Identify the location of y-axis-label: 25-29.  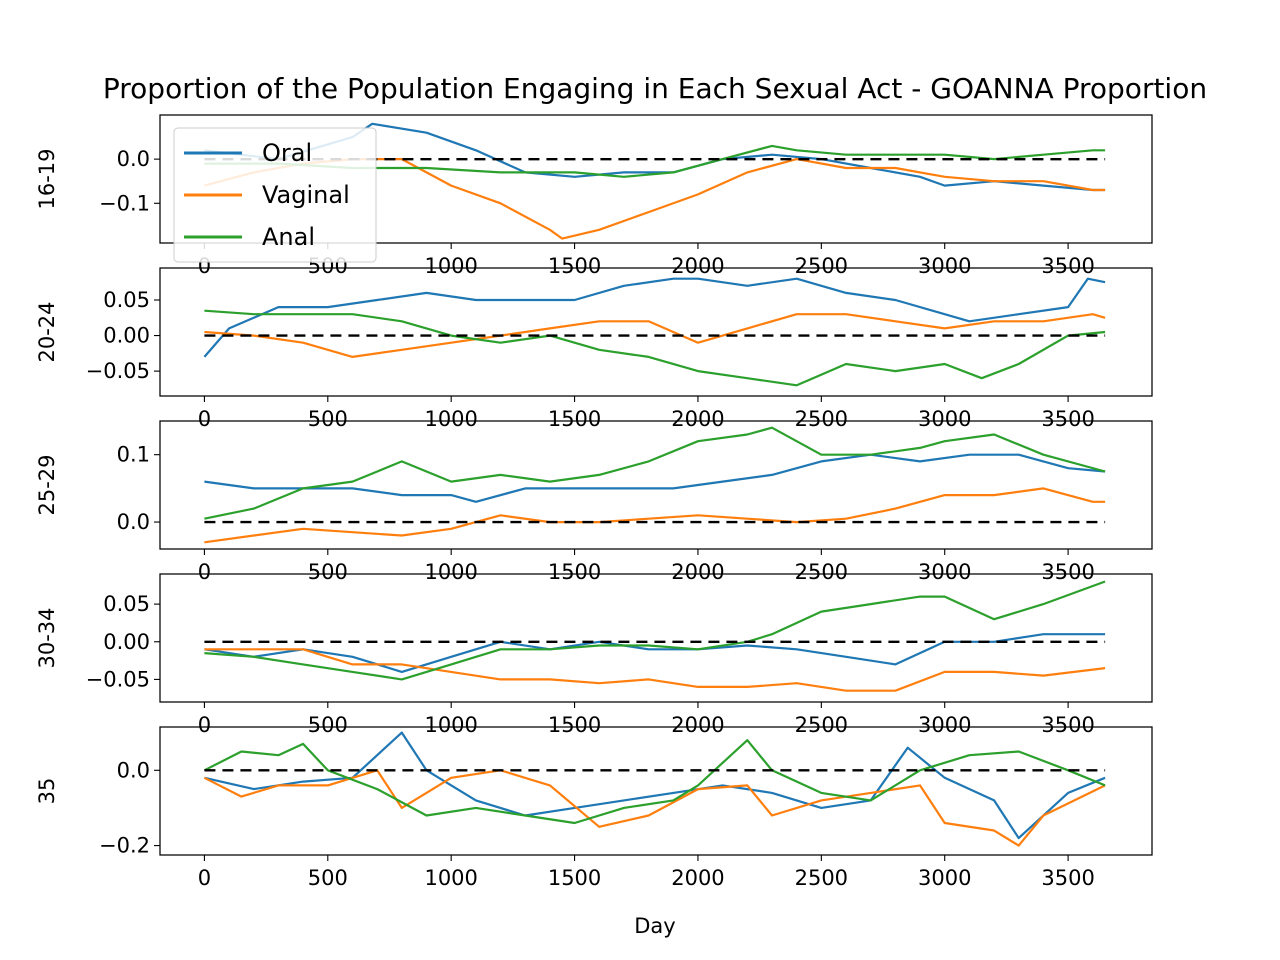
(47, 484).